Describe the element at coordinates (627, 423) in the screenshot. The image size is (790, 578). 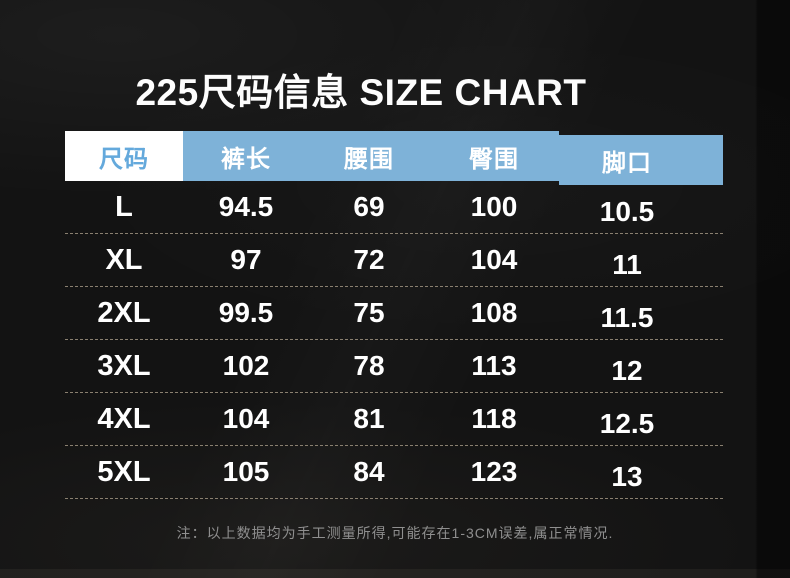
I see `cell-leg-opening: 12.5` at that location.